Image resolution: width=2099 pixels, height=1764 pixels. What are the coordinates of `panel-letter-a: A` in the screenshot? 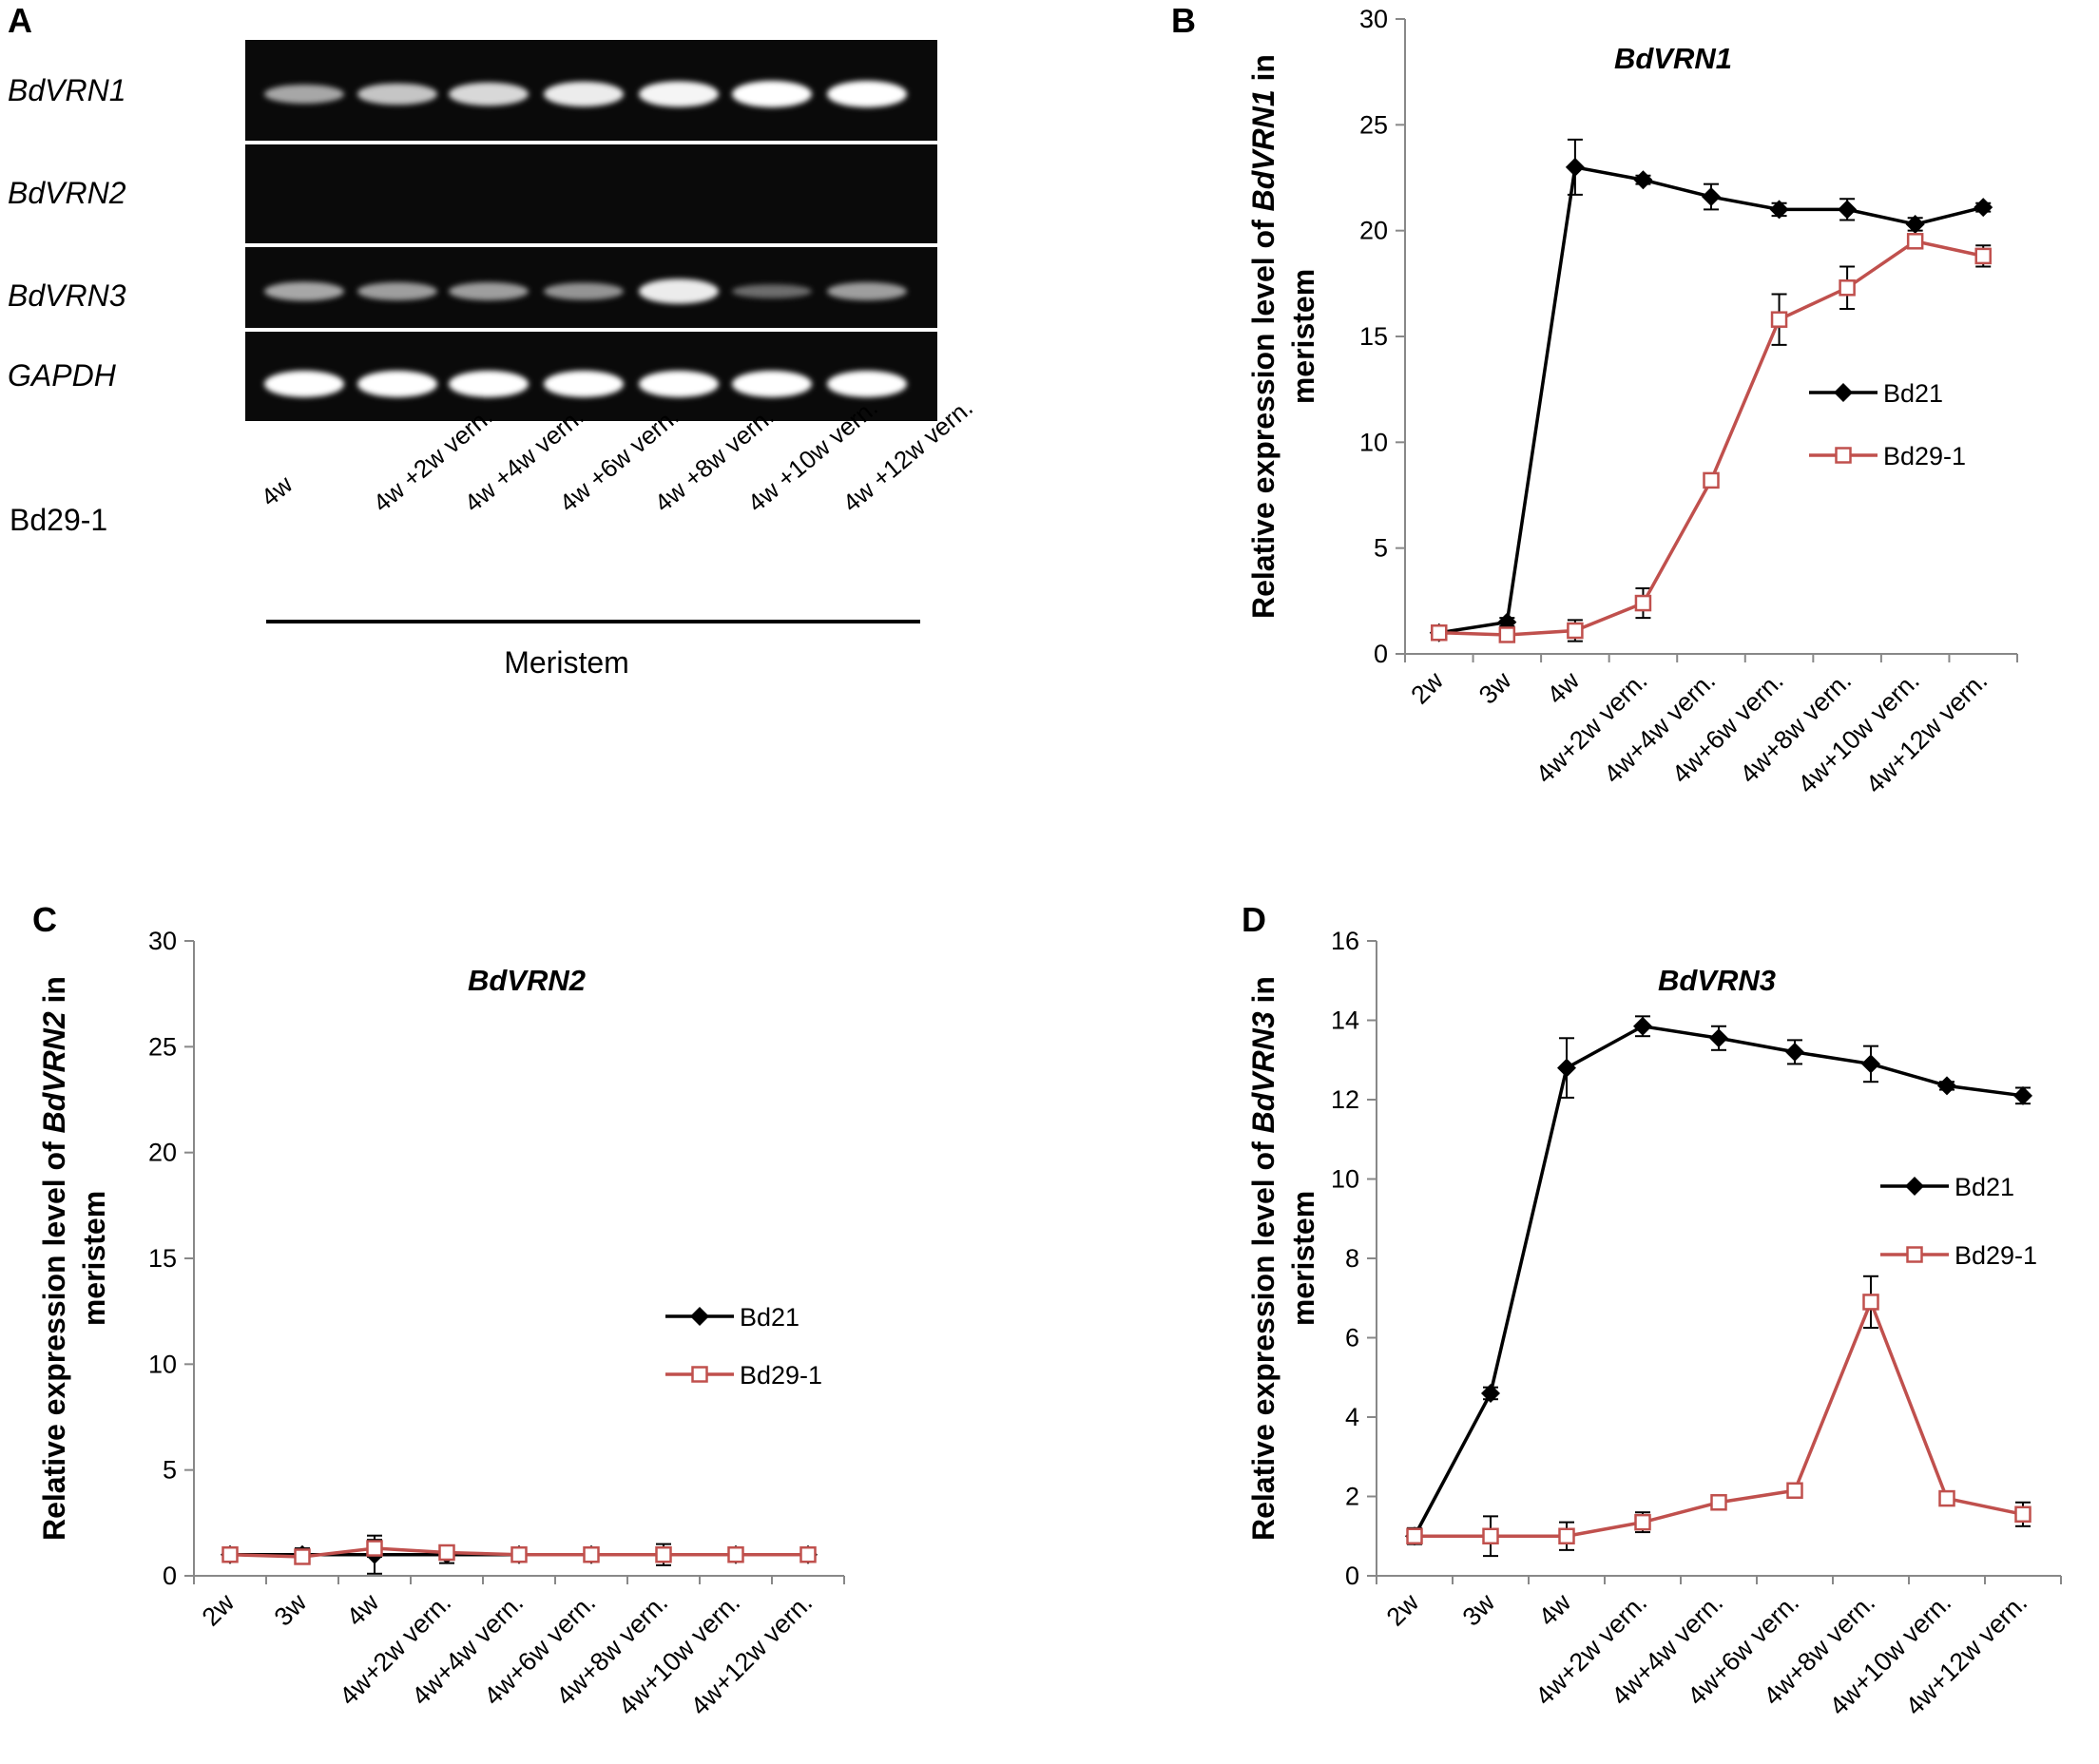 It's located at (20, 20).